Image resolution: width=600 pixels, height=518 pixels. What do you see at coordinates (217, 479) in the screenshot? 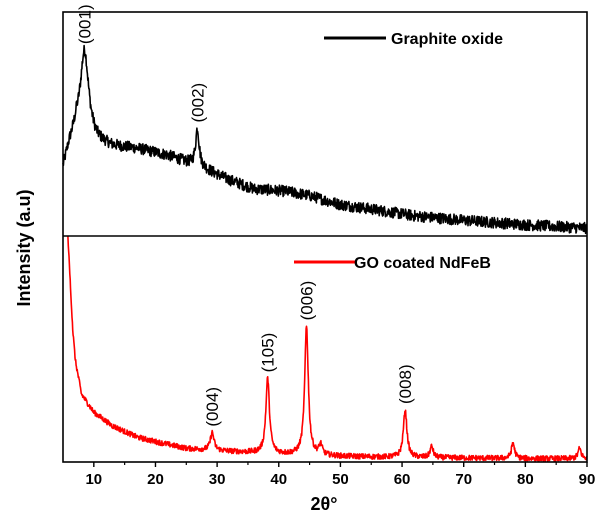
I see `x-tick-label: 30` at bounding box center [217, 479].